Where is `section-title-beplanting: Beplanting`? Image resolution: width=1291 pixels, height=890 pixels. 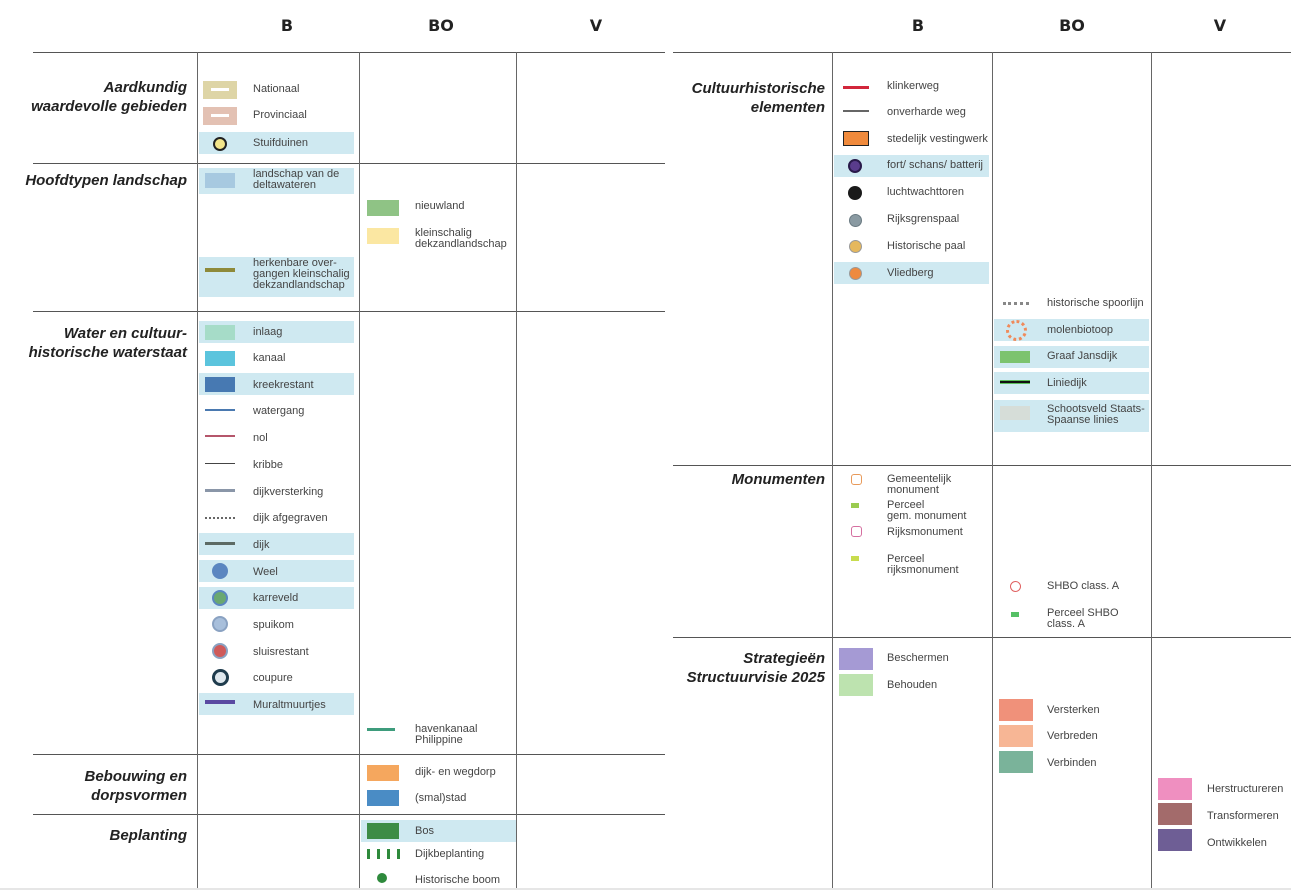 section-title-beplanting: Beplanting is located at coordinates (148, 835).